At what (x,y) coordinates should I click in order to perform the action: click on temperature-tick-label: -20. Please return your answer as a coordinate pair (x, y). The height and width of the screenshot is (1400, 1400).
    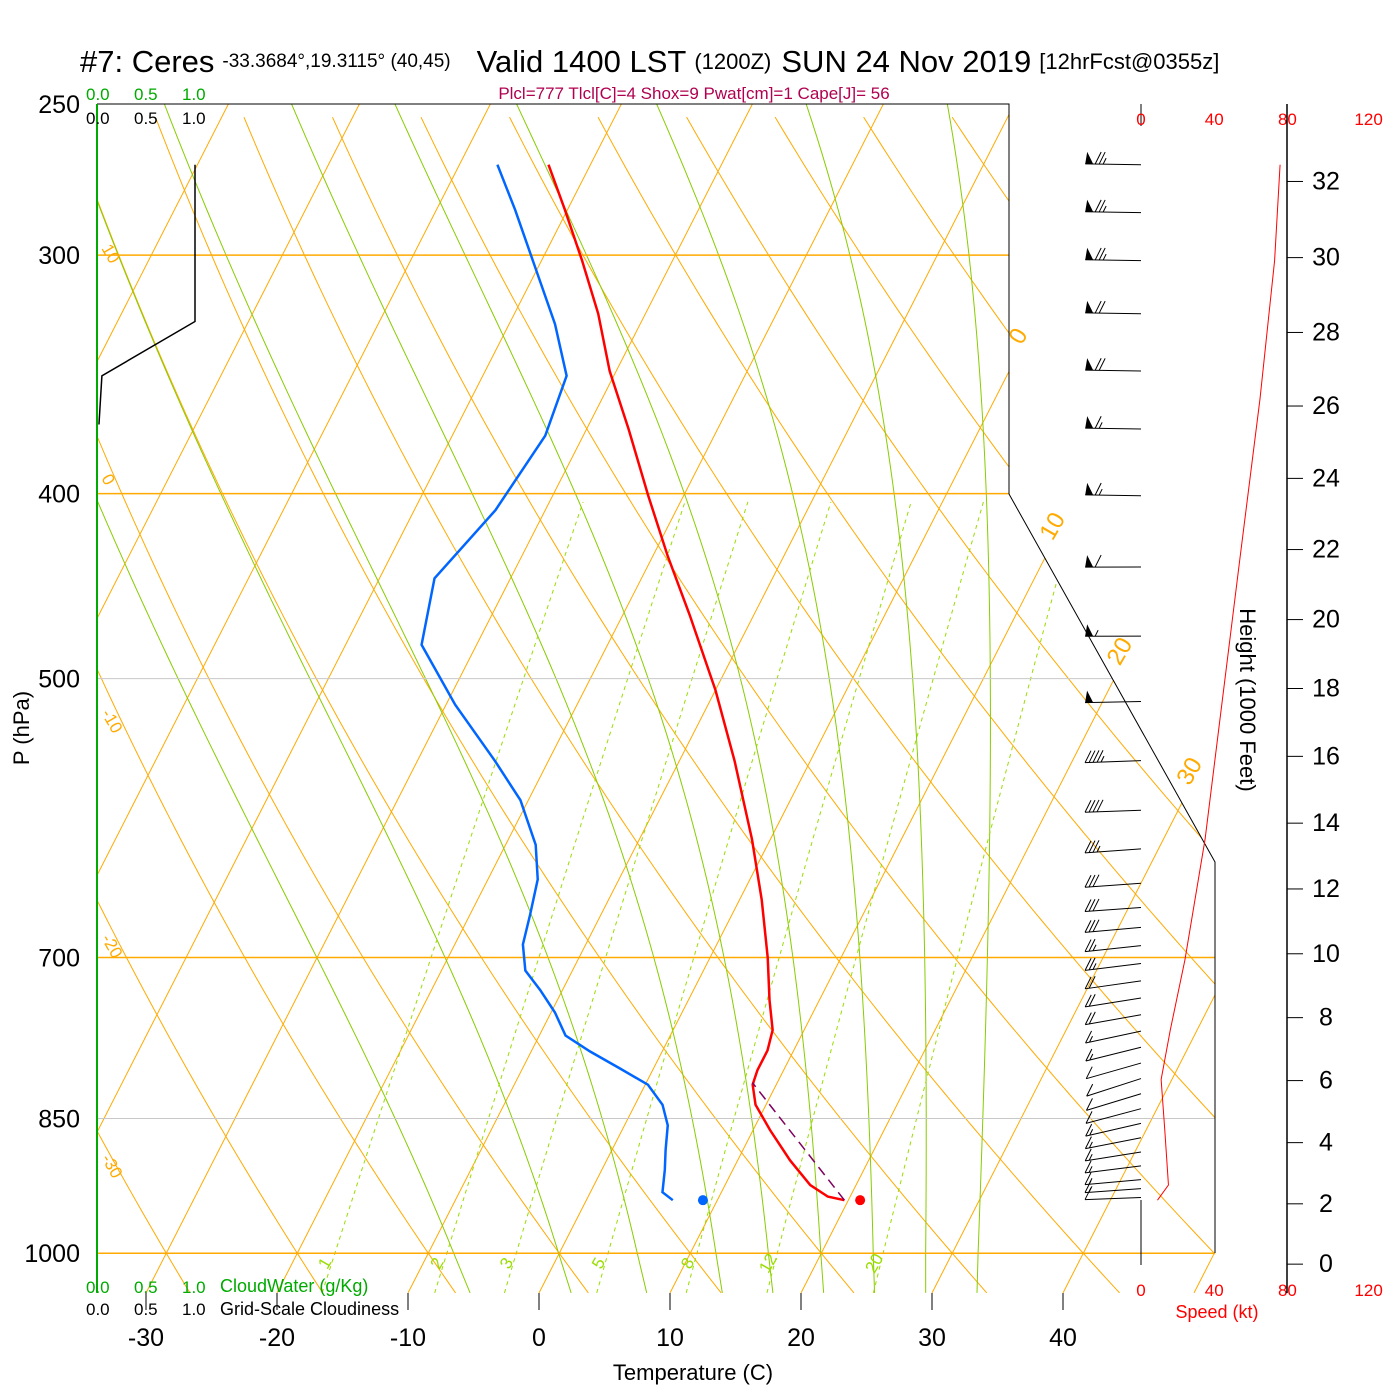
    Looking at the image, I should click on (277, 1338).